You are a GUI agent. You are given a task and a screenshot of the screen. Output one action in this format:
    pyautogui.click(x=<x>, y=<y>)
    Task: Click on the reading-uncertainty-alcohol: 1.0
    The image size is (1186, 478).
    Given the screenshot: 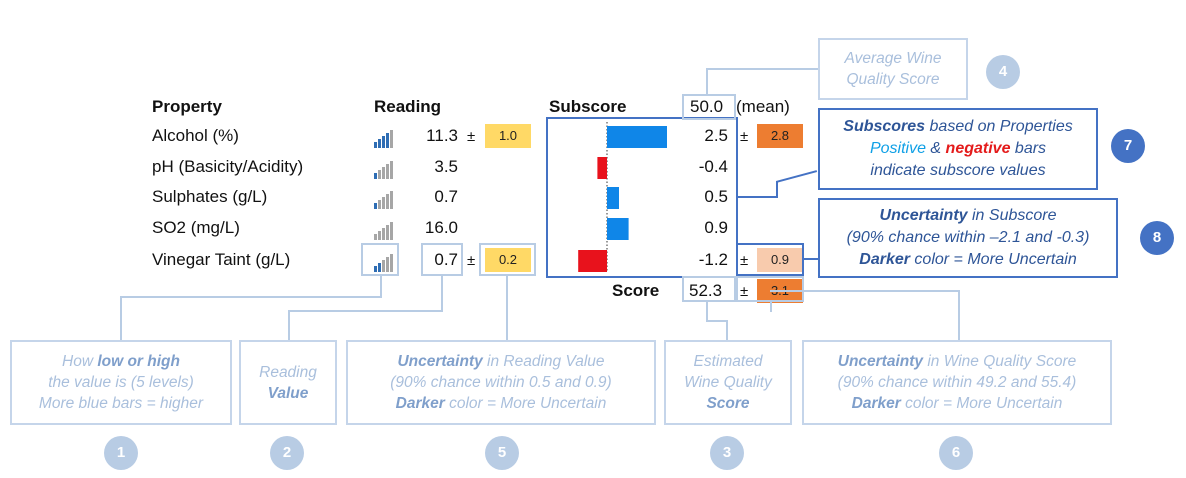 What is the action you would take?
    pyautogui.click(x=508, y=136)
    